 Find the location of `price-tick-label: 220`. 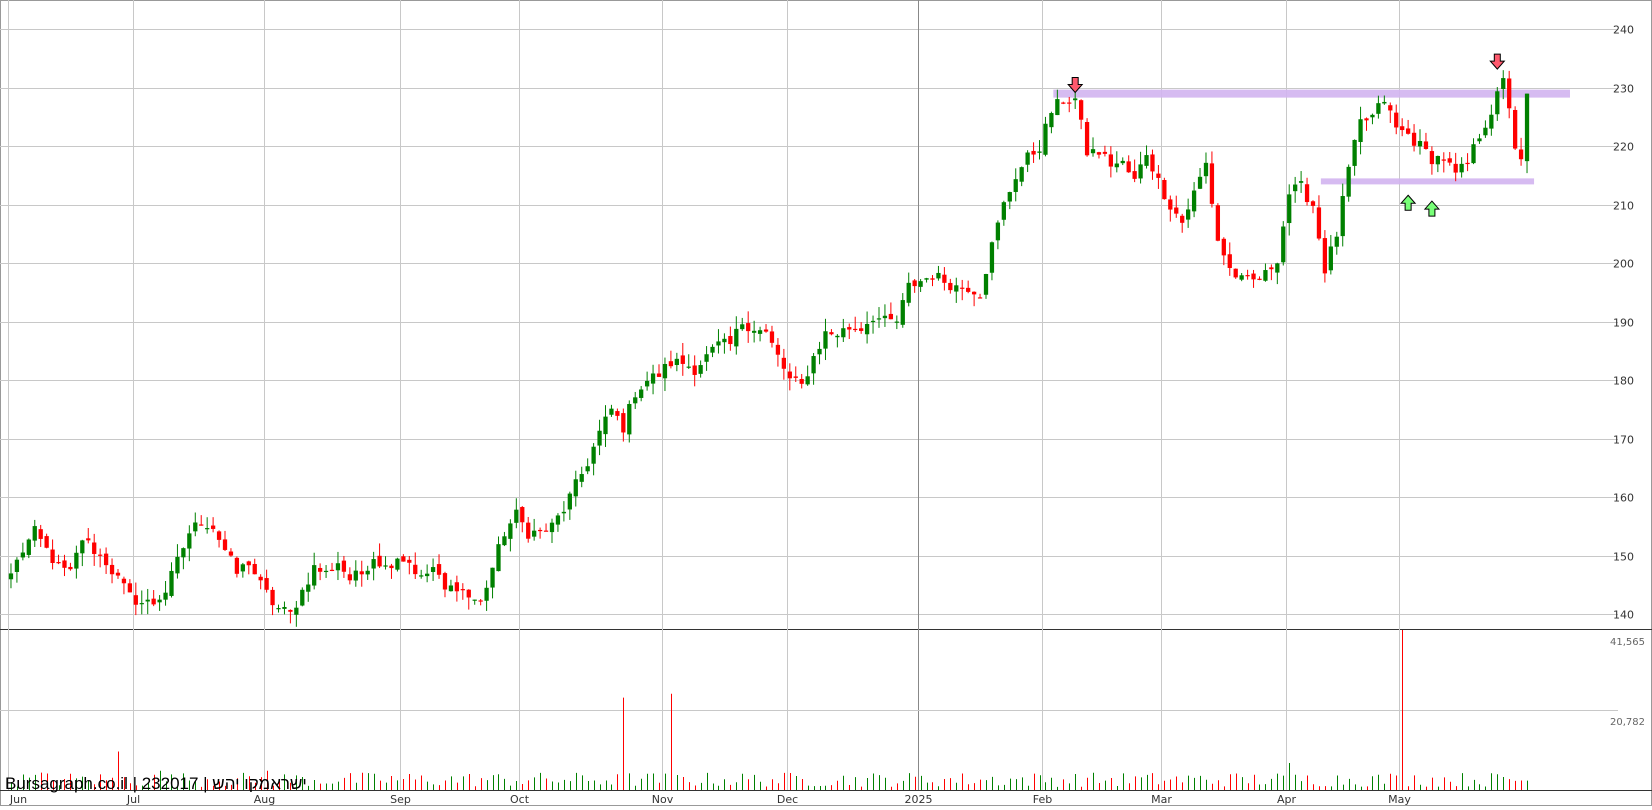

price-tick-label: 220 is located at coordinates (1623, 147).